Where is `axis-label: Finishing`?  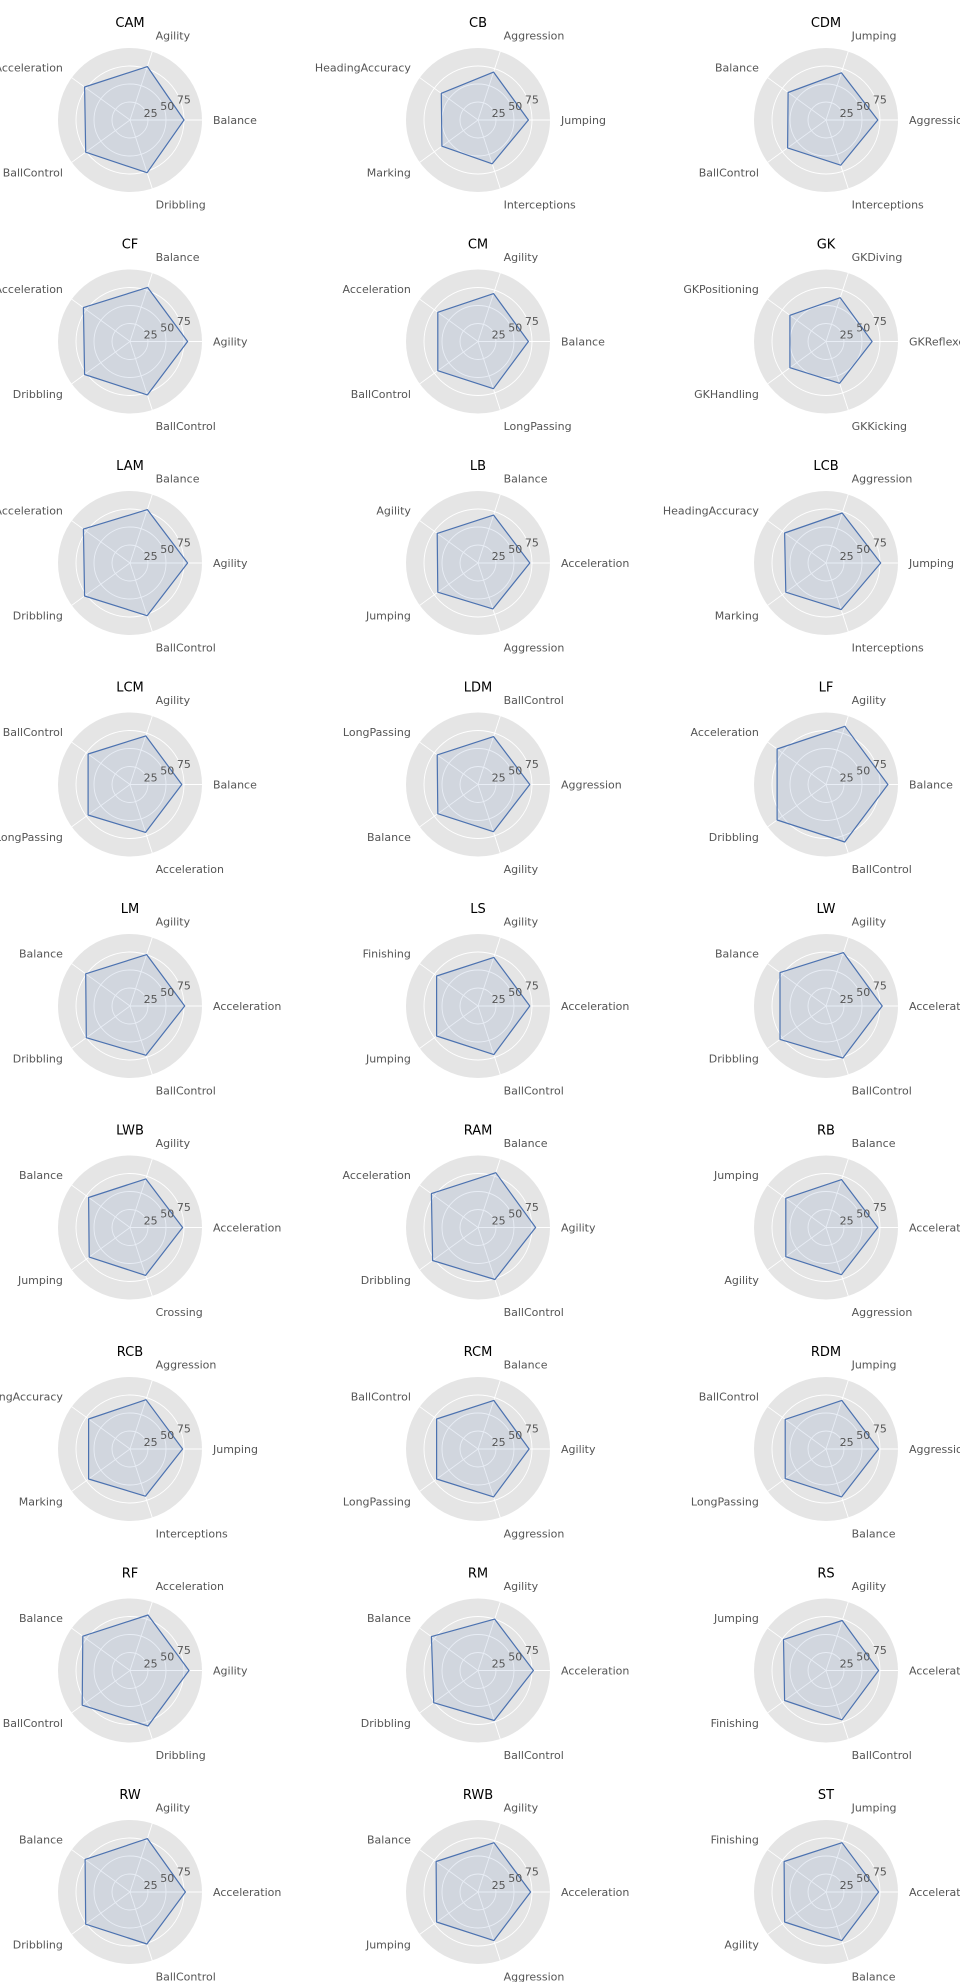
axis-label: Finishing is located at coordinates (735, 1723).